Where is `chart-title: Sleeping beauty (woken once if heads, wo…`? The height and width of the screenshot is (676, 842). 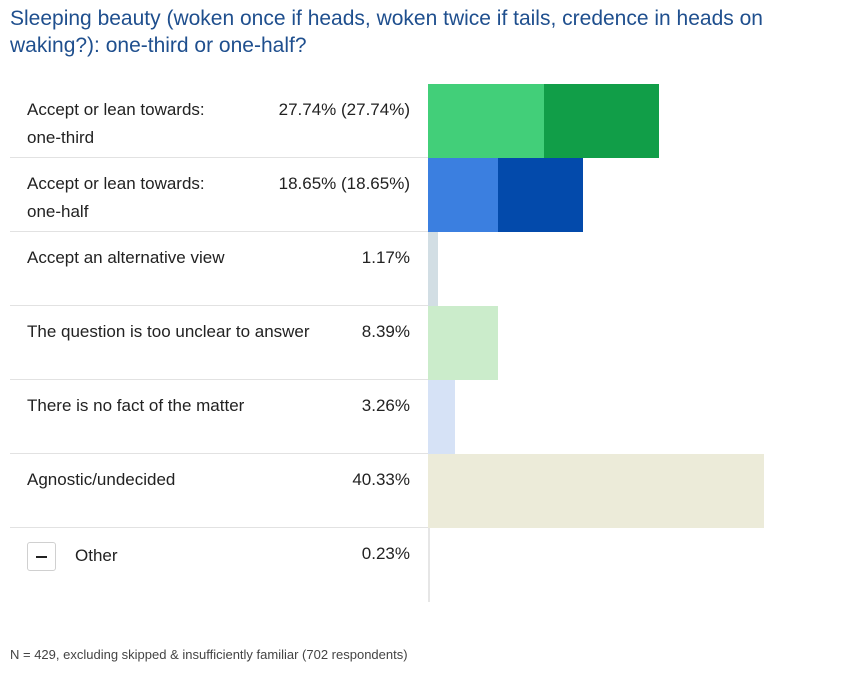
chart-title: Sleeping beauty (woken once if heads, wo… is located at coordinates (386, 32).